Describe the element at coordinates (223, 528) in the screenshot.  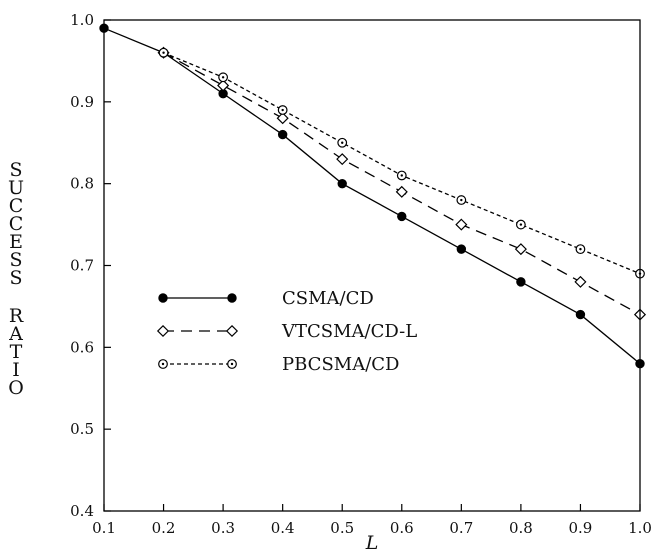
I see `x-tick-label: 0.3` at that location.